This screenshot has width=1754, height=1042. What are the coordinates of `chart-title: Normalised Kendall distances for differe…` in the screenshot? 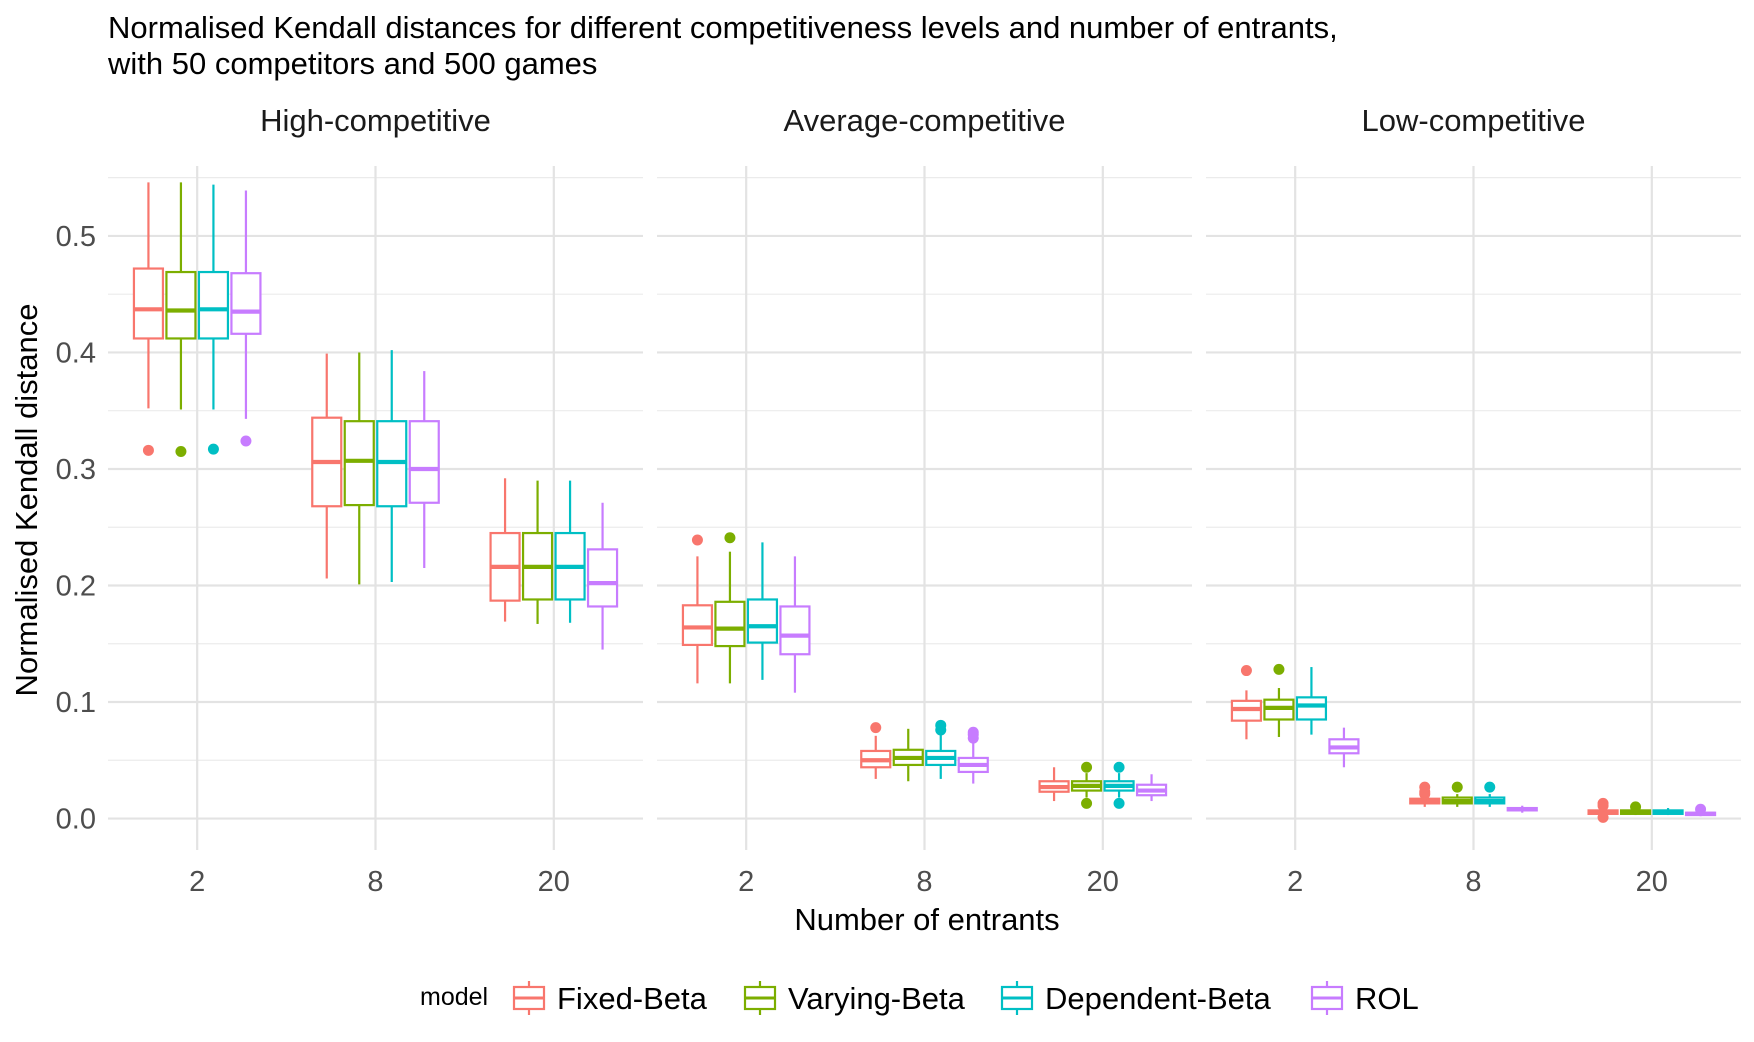 It's located at (723, 27).